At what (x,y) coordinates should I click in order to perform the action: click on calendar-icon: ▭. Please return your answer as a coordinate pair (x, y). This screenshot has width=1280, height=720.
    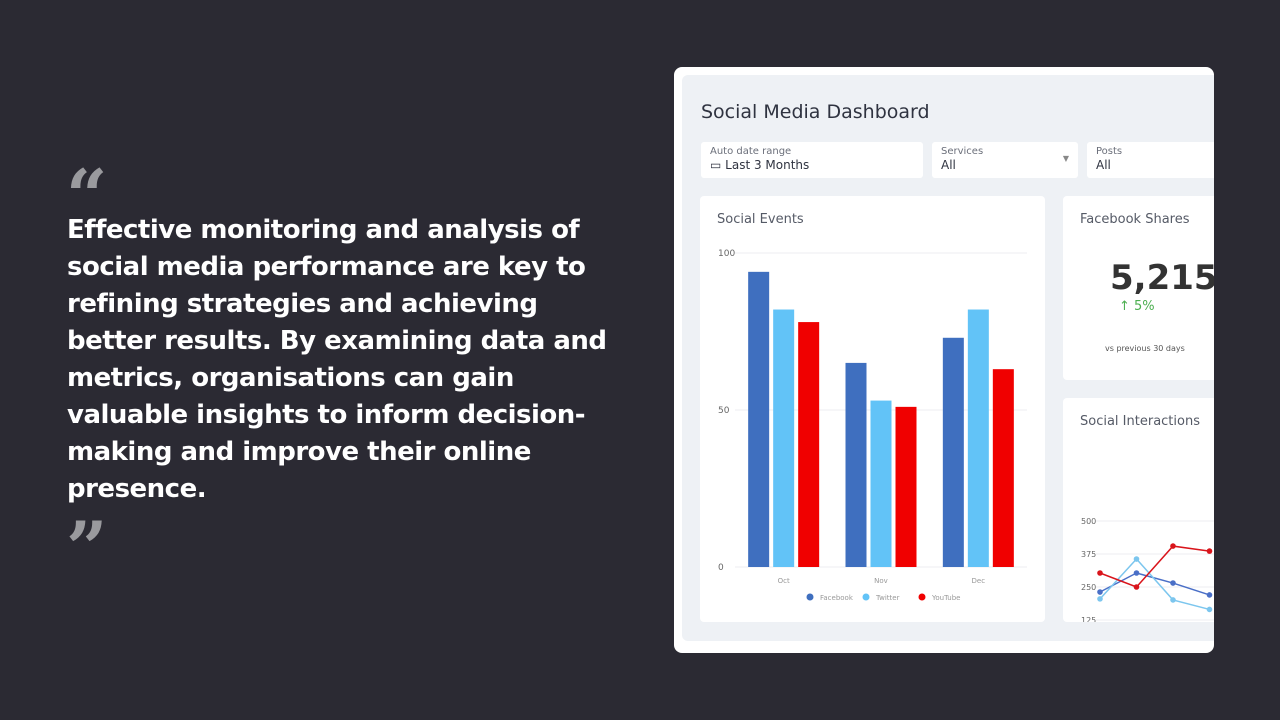
    Looking at the image, I should click on (718, 165).